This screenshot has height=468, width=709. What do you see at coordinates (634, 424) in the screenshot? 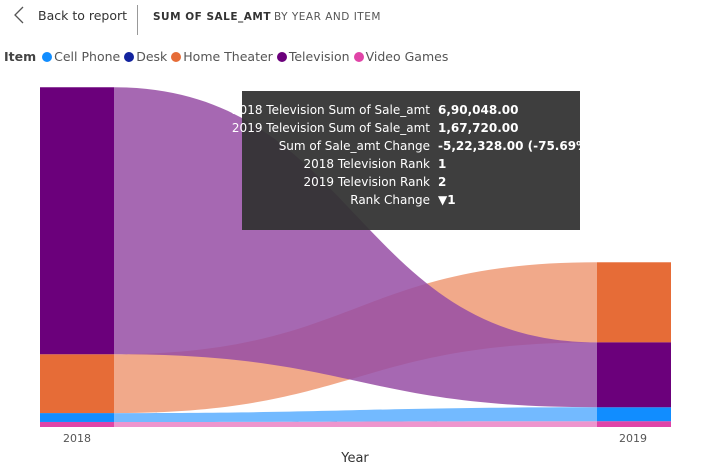
I see `bar-2019-video-games` at bounding box center [634, 424].